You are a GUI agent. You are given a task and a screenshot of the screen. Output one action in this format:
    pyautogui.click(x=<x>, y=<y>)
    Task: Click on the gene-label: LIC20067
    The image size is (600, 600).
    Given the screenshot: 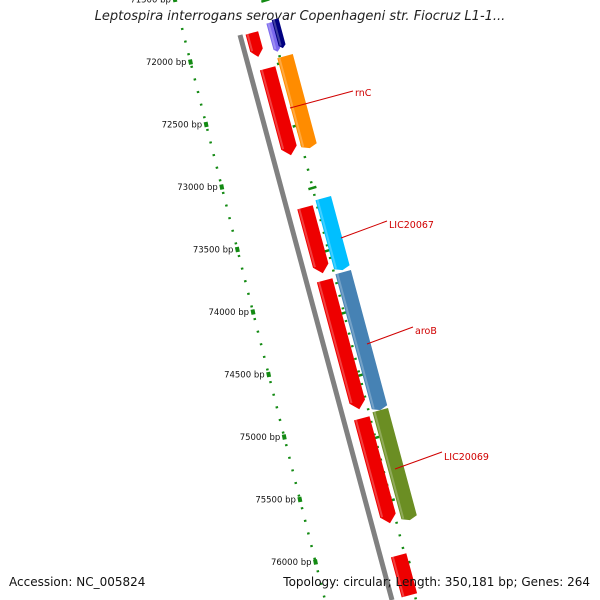 What is the action you would take?
    pyautogui.click(x=411, y=225)
    